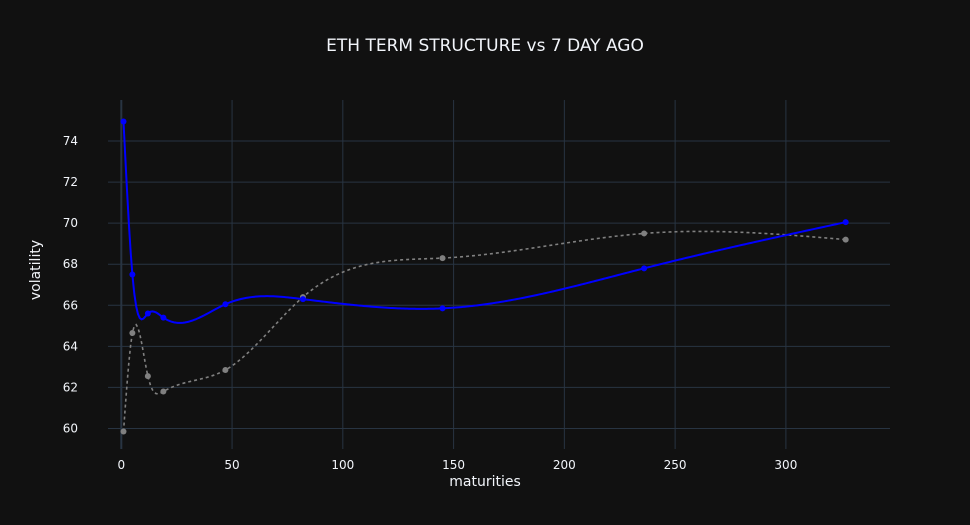 This screenshot has height=525, width=970. Describe the element at coordinates (70, 223) in the screenshot. I see `y-tick-label: 70` at that location.